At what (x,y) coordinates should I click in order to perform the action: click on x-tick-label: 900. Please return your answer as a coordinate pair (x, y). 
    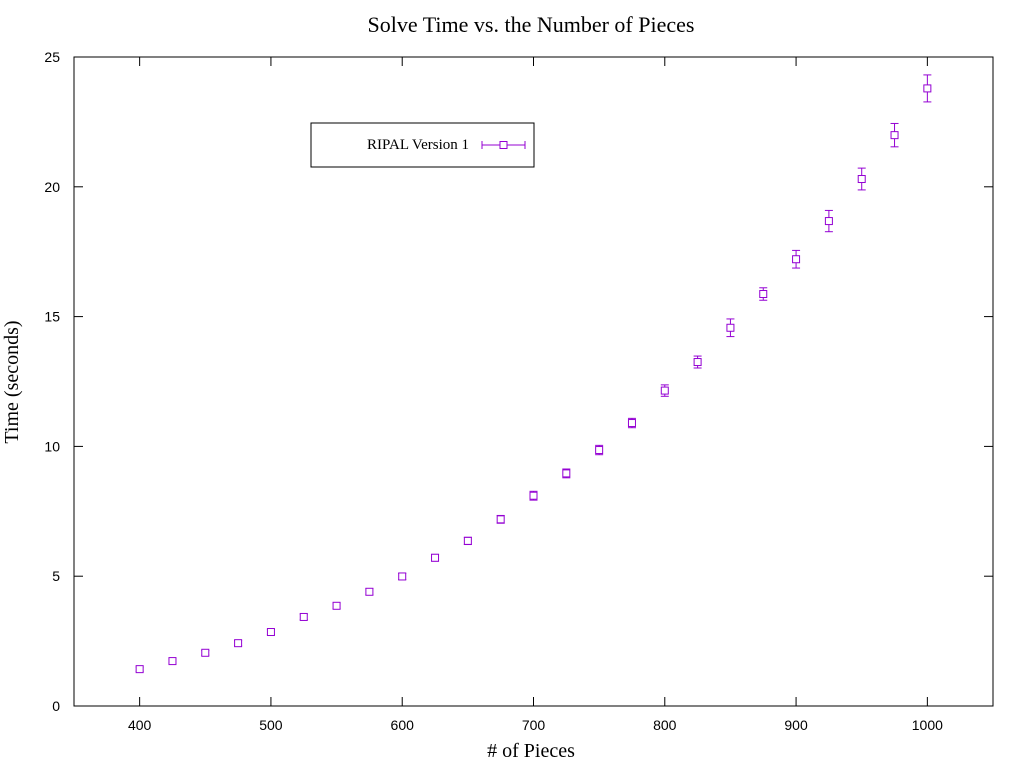
    Looking at the image, I should click on (796, 725).